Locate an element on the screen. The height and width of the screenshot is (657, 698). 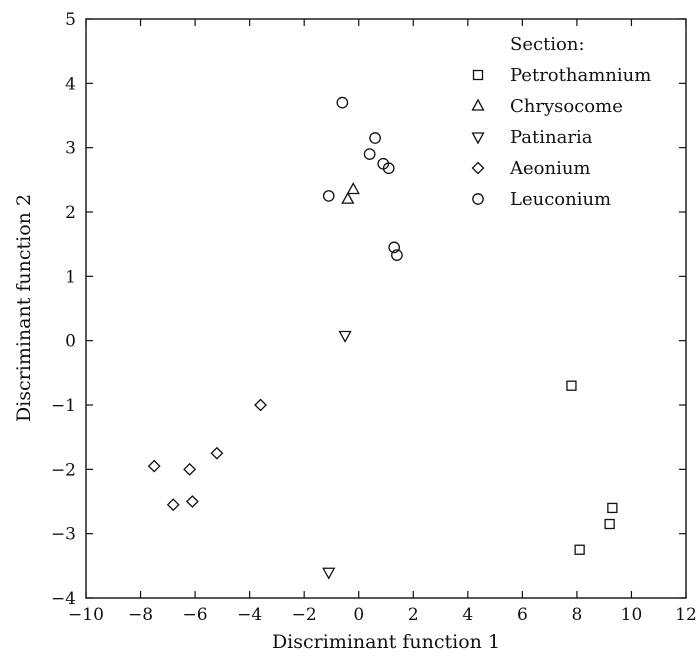
x-tick-label: −8 is located at coordinates (140, 615).